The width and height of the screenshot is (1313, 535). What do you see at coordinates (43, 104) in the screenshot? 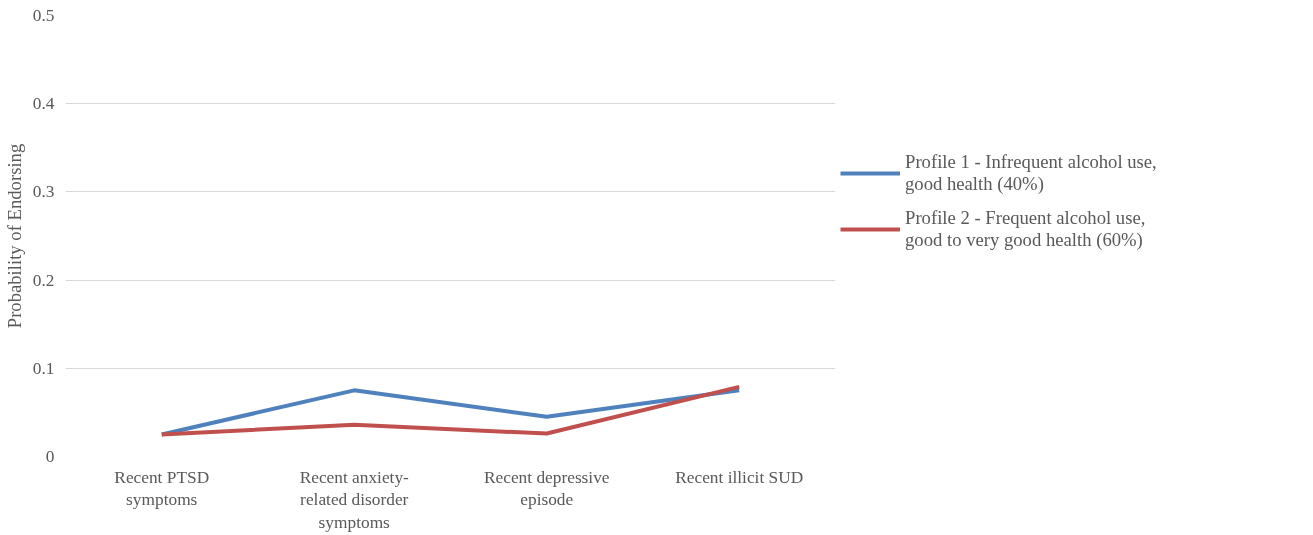
I see `y-tick-label: 0.4` at bounding box center [43, 104].